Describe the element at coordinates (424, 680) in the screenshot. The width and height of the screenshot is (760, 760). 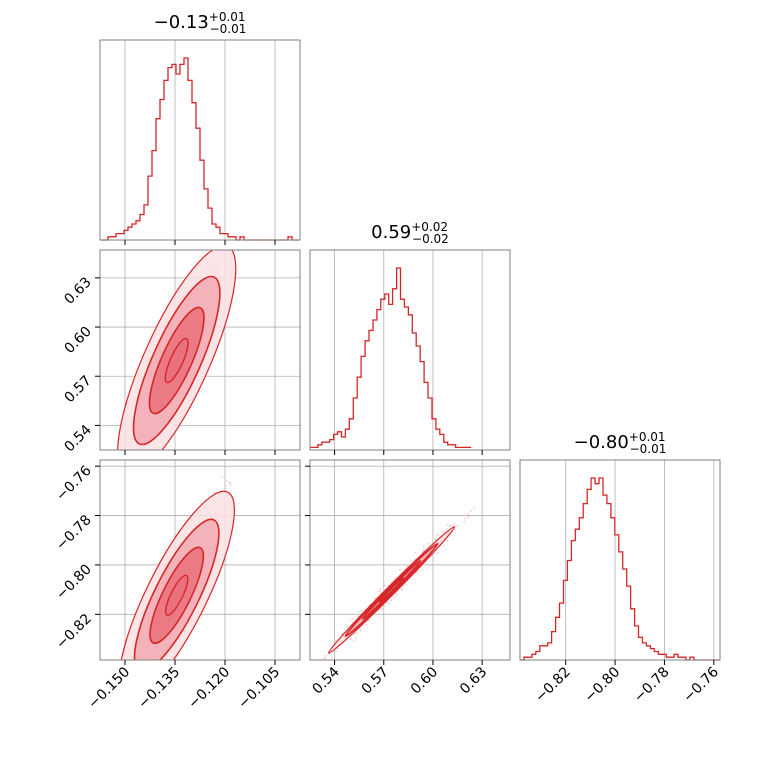
I see `x-tick-label: 0.60` at that location.